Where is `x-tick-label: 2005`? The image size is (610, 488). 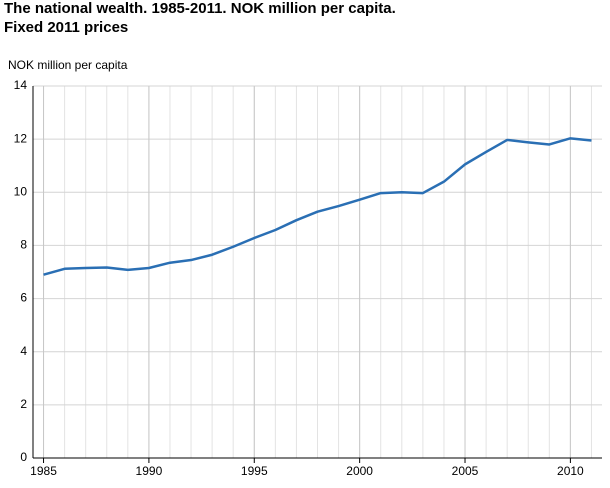 x-tick-label: 2005 is located at coordinates (465, 471).